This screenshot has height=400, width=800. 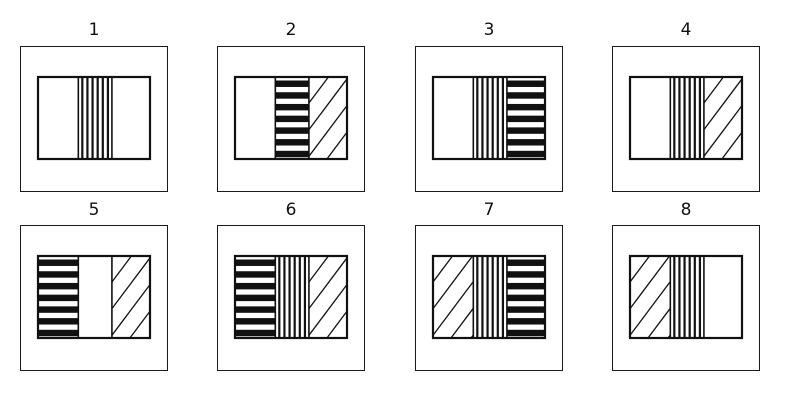 What do you see at coordinates (686, 210) in the screenshot?
I see `option-number-label: 8` at bounding box center [686, 210].